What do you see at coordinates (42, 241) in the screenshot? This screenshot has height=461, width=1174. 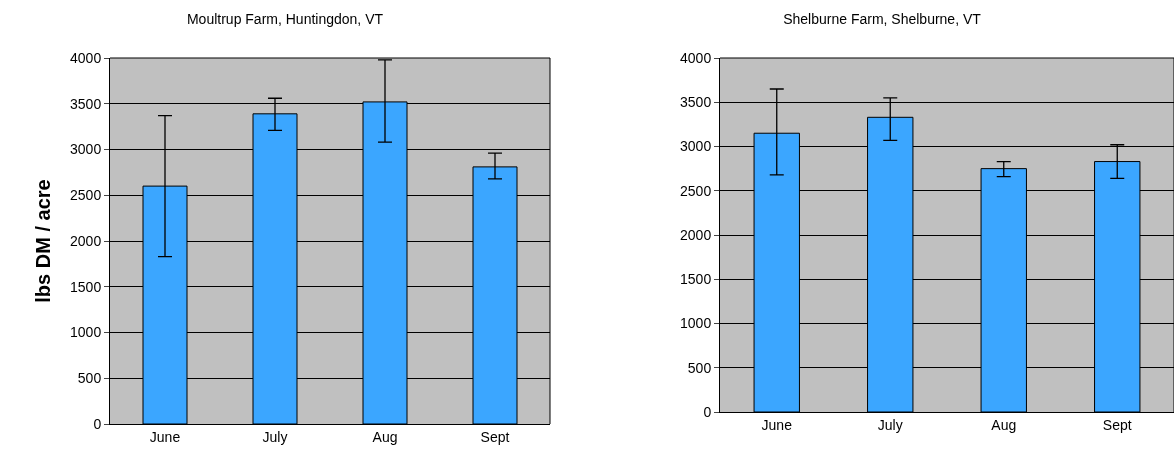 I see `y-axis-title: lbs DM / acre` at bounding box center [42, 241].